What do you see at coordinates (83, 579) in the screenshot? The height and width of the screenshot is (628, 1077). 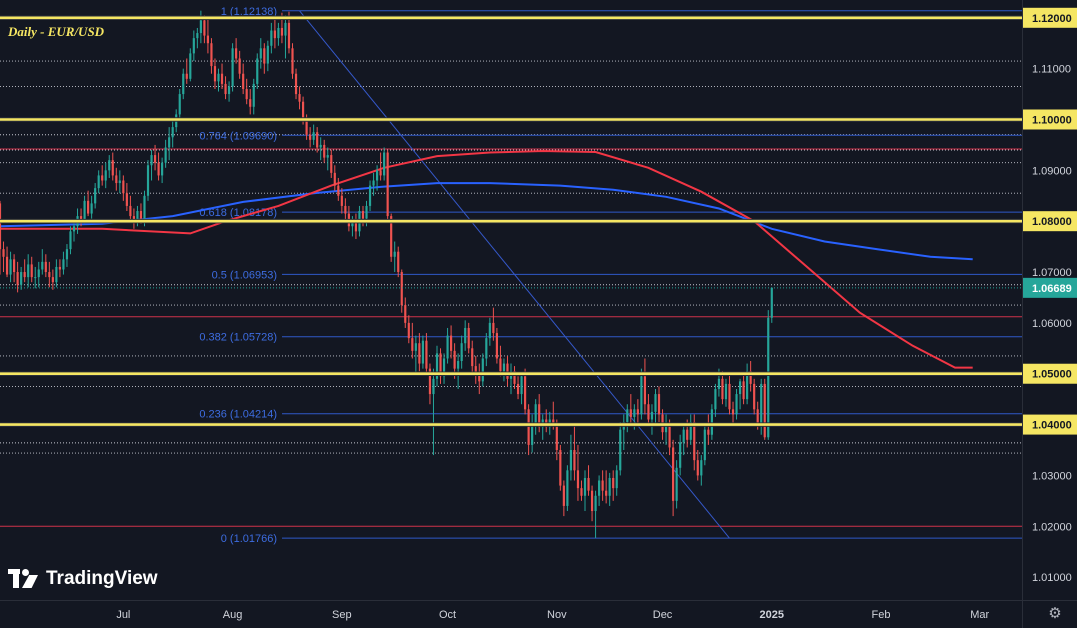 I see `tradingview-logo: TradingView` at bounding box center [83, 579].